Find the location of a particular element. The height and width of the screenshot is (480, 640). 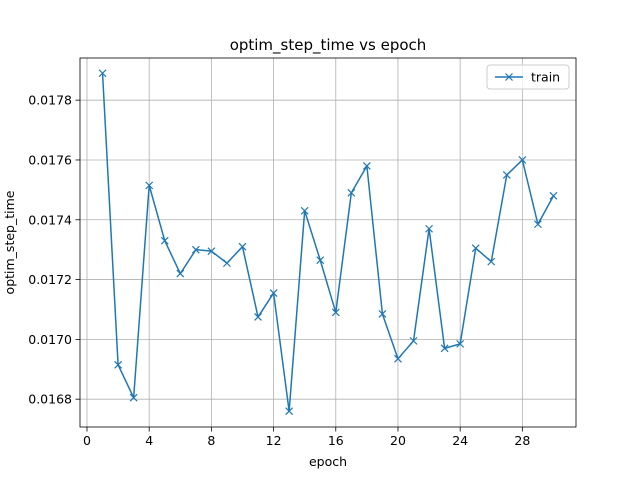

y-tick-label: 0.0176 is located at coordinates (50, 159).